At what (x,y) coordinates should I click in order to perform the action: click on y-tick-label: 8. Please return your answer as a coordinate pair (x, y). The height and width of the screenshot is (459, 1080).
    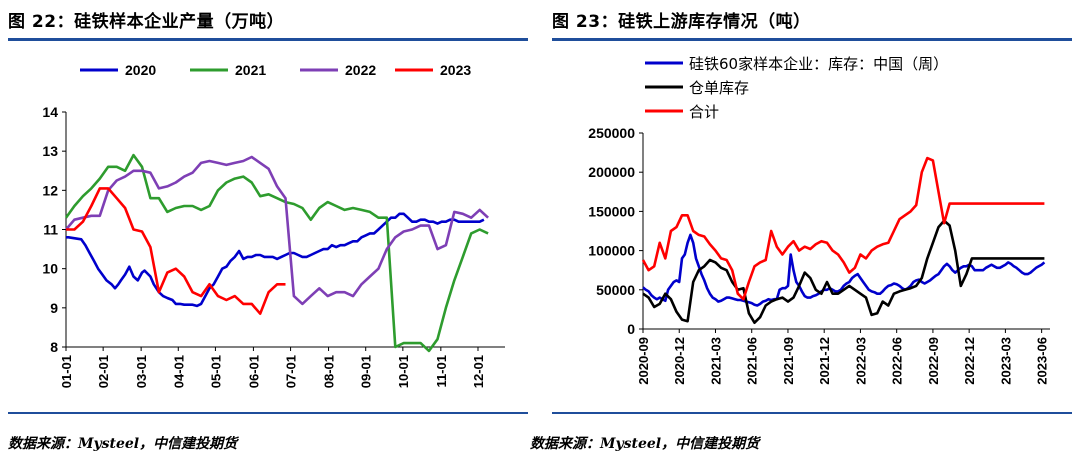
    Looking at the image, I should click on (54, 347).